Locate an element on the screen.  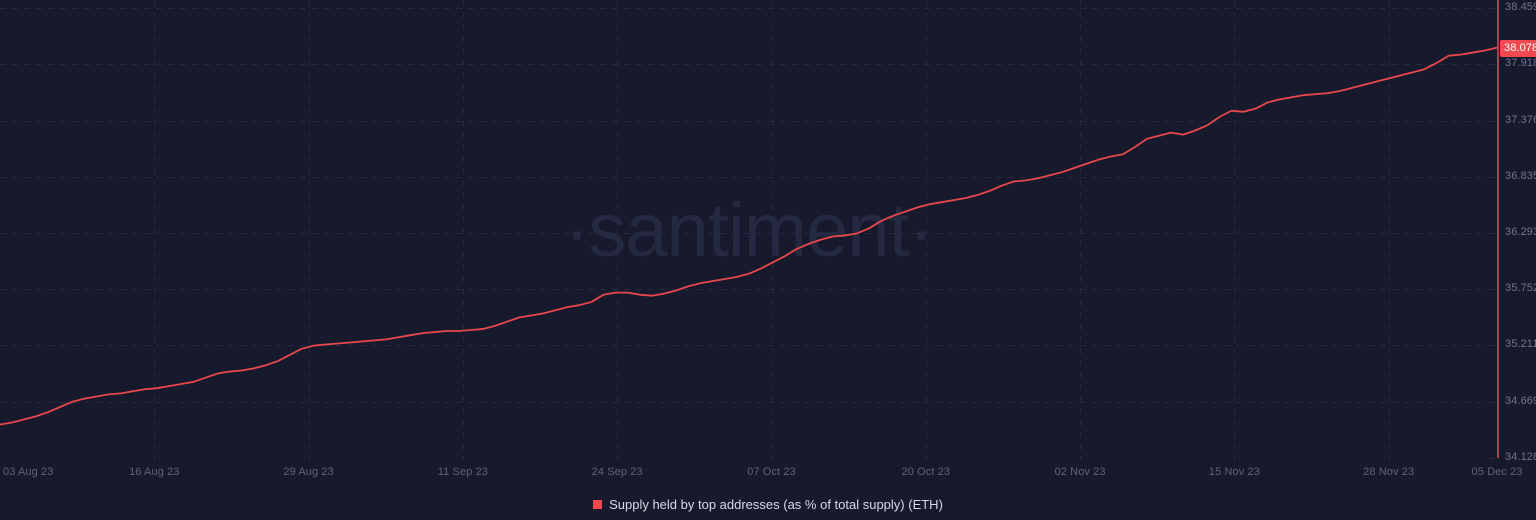
y-axis-tick-label: 34.128 is located at coordinates (1520, 457).